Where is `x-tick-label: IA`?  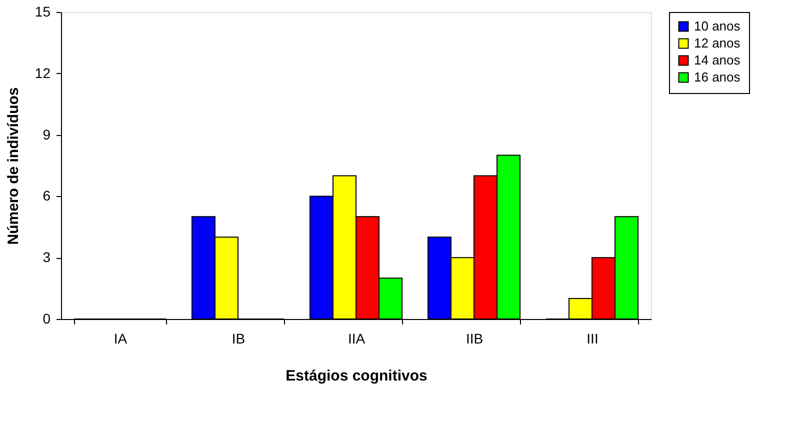 x-tick-label: IA is located at coordinates (121, 338).